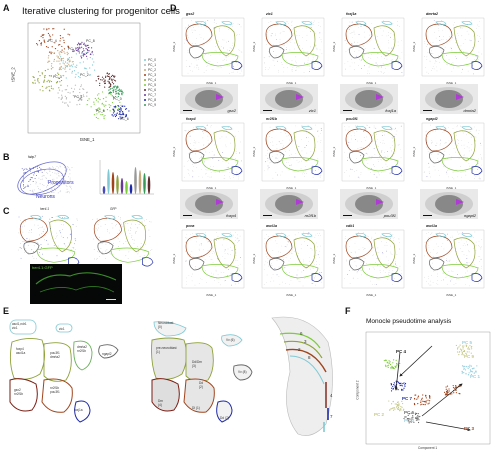 This screenshot has height=461, width=500. What do you see at coordinates (87, 139) in the screenshot?
I see `panel-a-xlabel: tSNE_1` at bounding box center [87, 139].